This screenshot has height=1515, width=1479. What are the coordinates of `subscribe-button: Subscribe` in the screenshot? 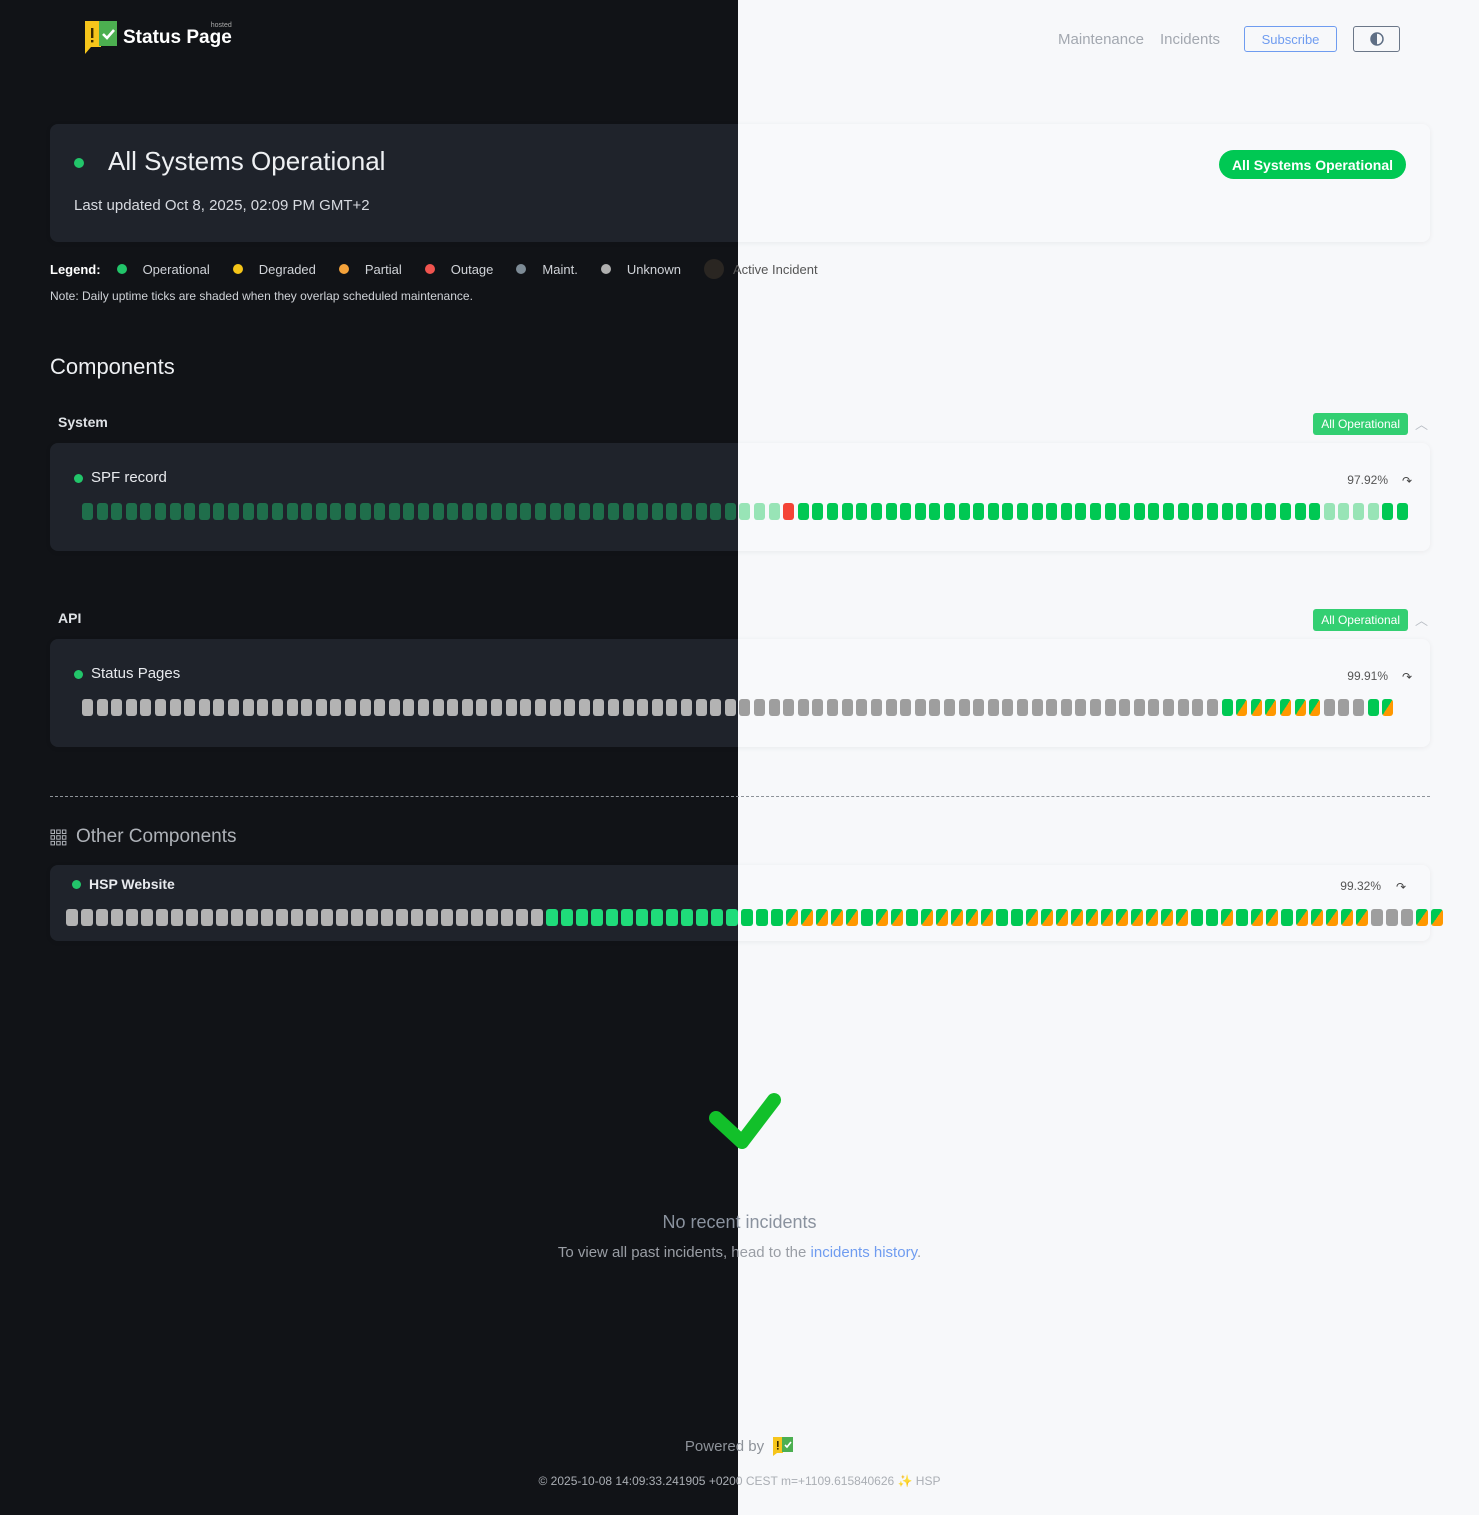 It's located at (1290, 39).